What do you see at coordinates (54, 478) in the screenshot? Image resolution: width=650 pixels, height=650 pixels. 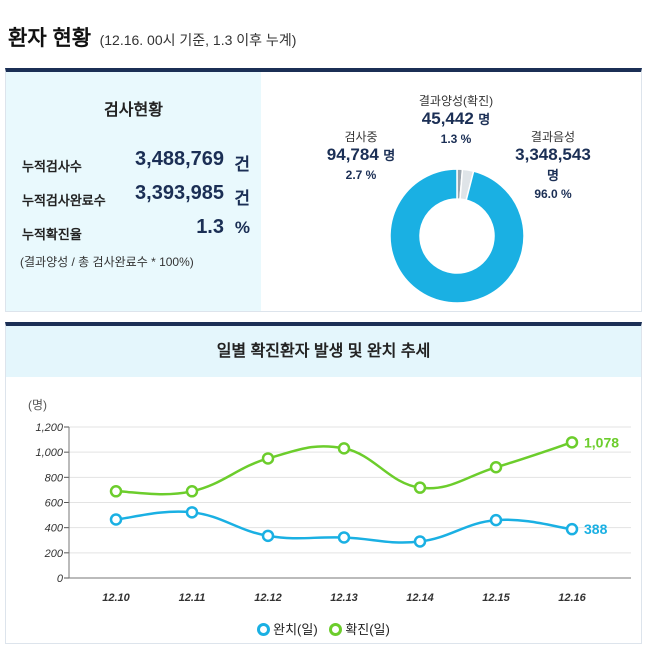 I see `y-tick-label: 800` at bounding box center [54, 478].